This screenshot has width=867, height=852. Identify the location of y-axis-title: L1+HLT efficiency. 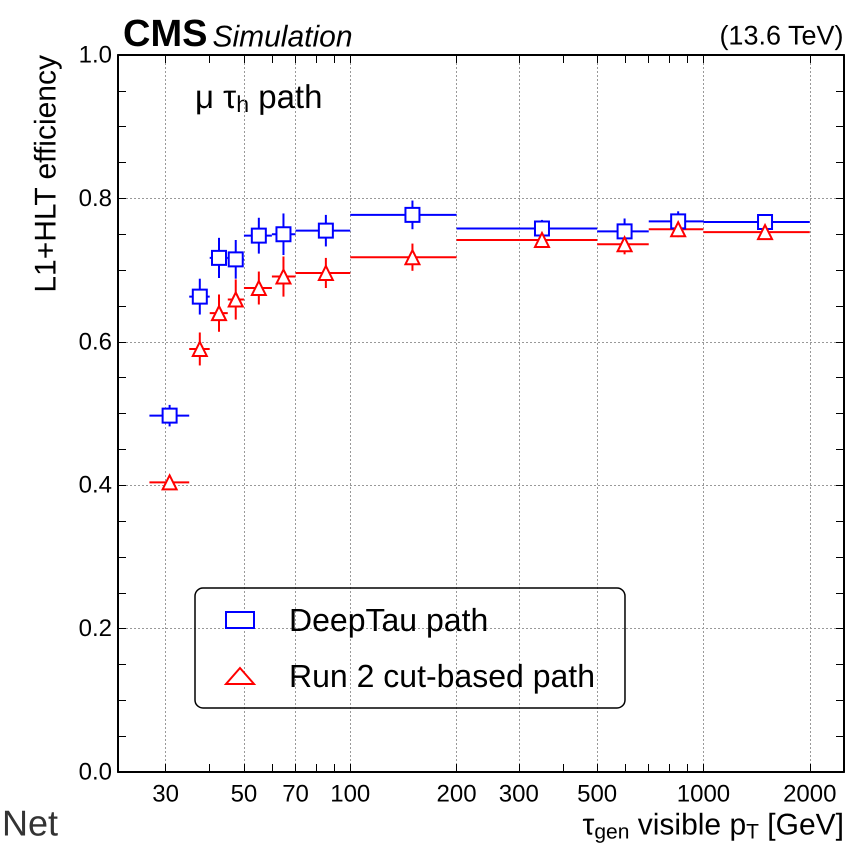
(46, 174).